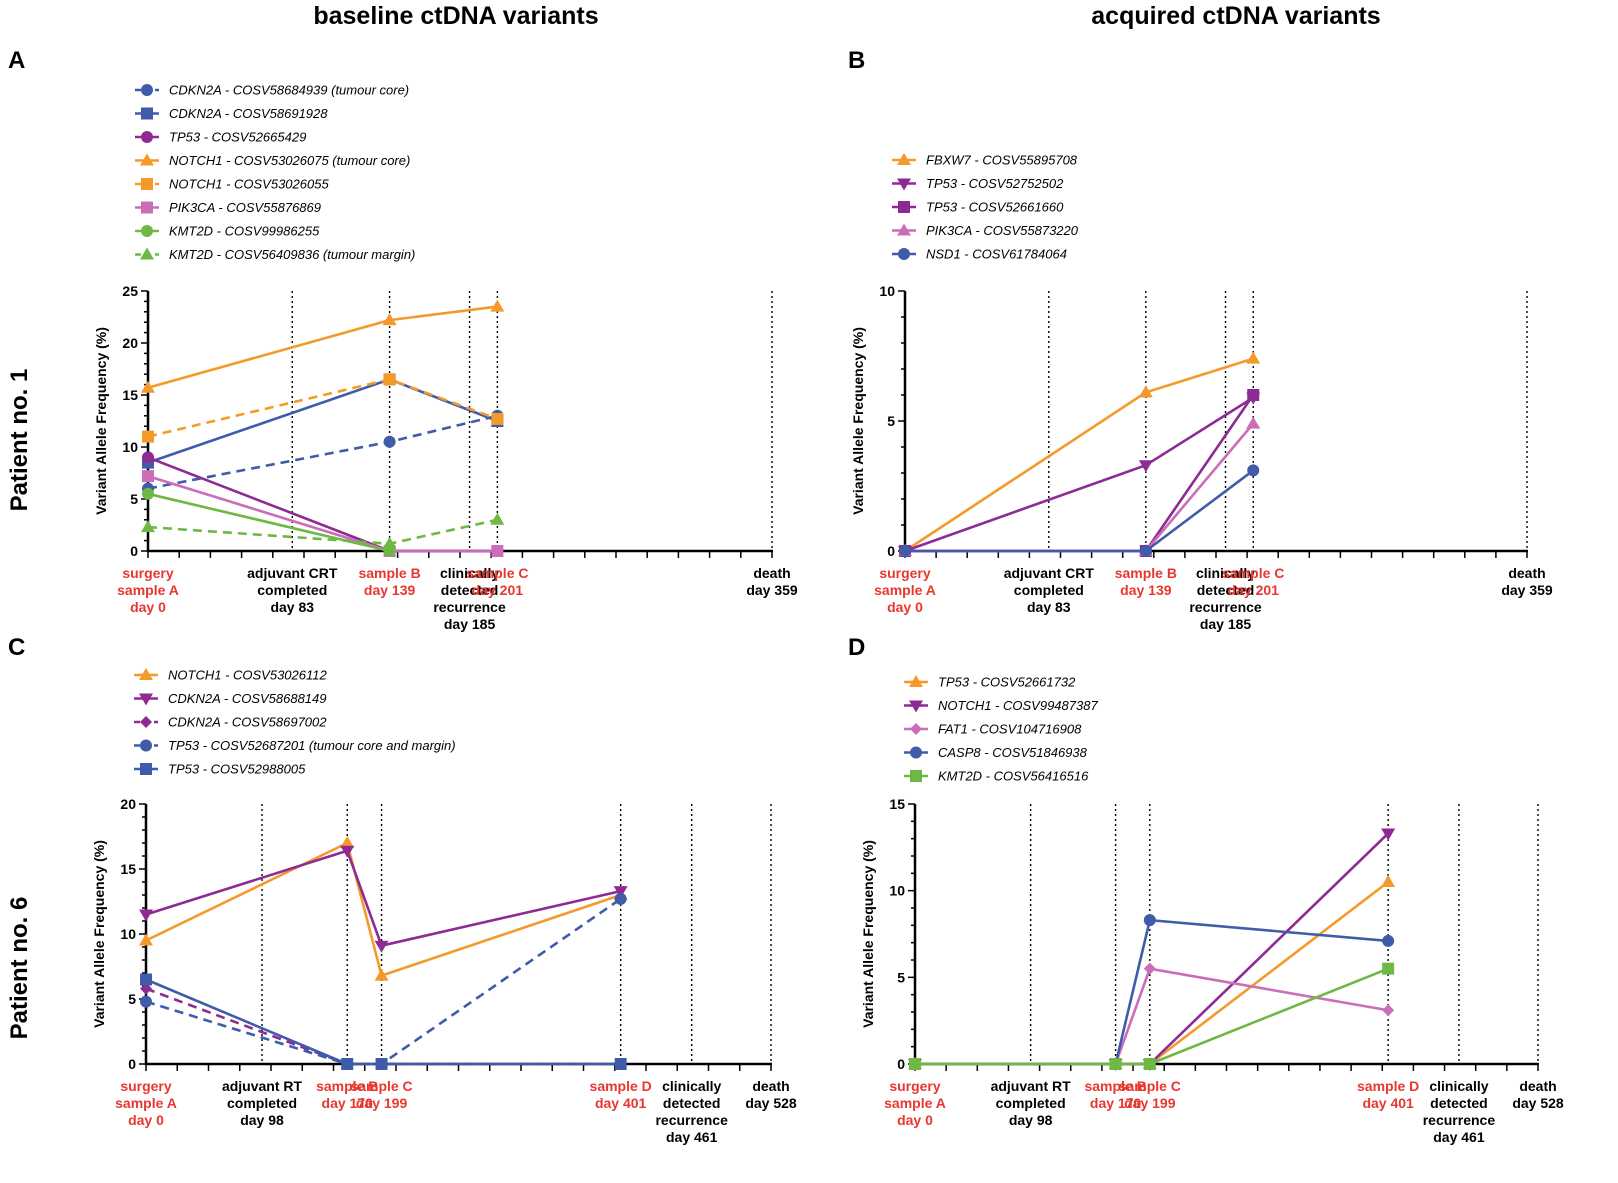 The height and width of the screenshot is (1183, 1618). Describe the element at coordinates (19, 440) in the screenshot. I see `row-title-patient-1: Patient no. 1` at that location.